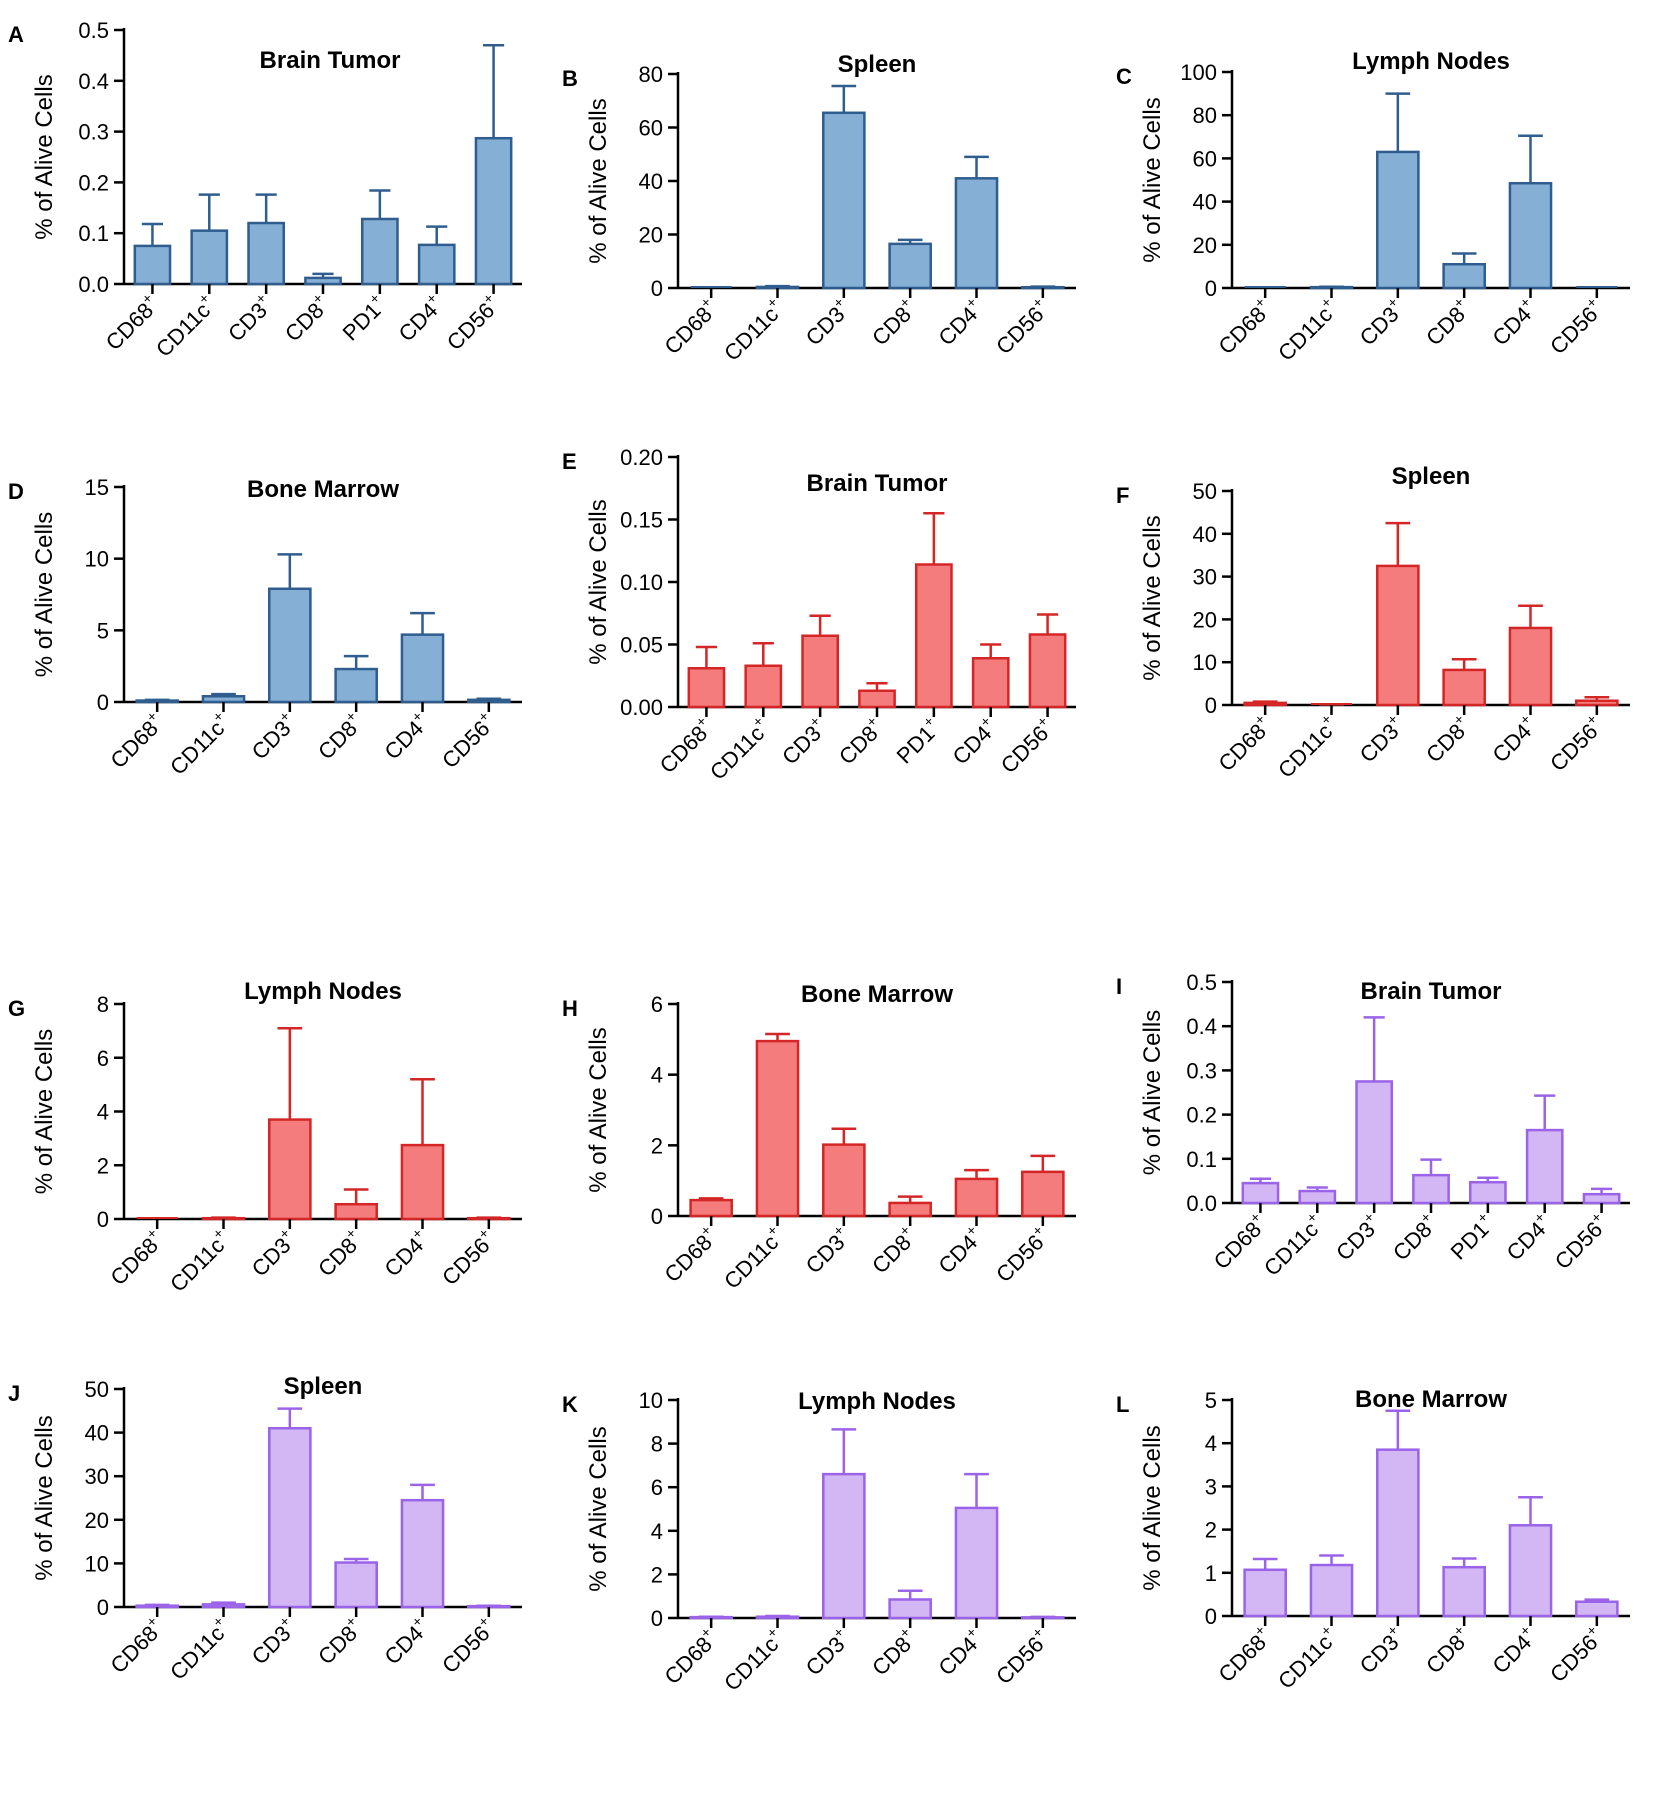 This screenshot has width=1663, height=1815. I want to click on y-tick-label: 6, so click(657, 1487).